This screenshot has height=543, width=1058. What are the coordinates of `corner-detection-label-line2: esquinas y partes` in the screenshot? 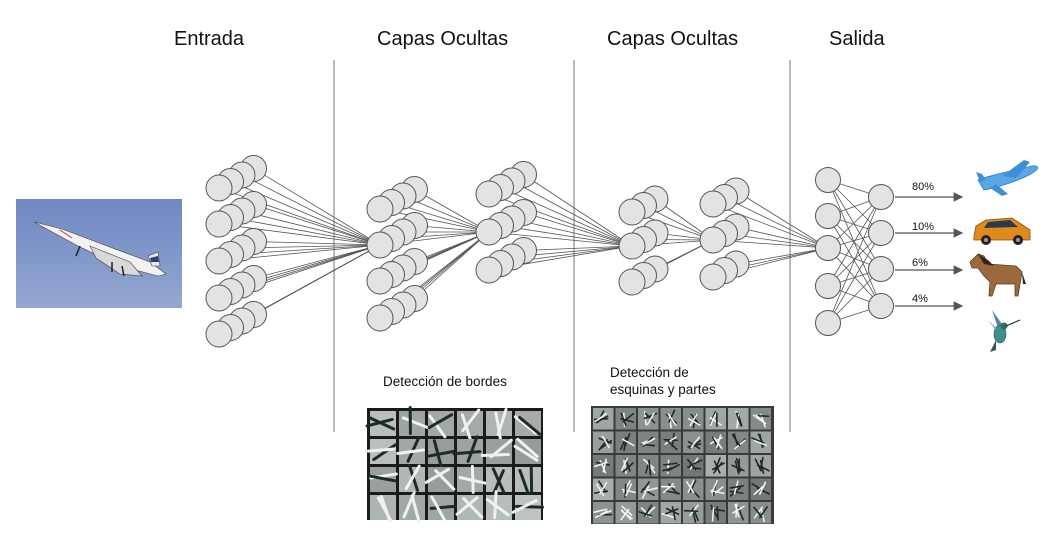 It's located at (663, 389).